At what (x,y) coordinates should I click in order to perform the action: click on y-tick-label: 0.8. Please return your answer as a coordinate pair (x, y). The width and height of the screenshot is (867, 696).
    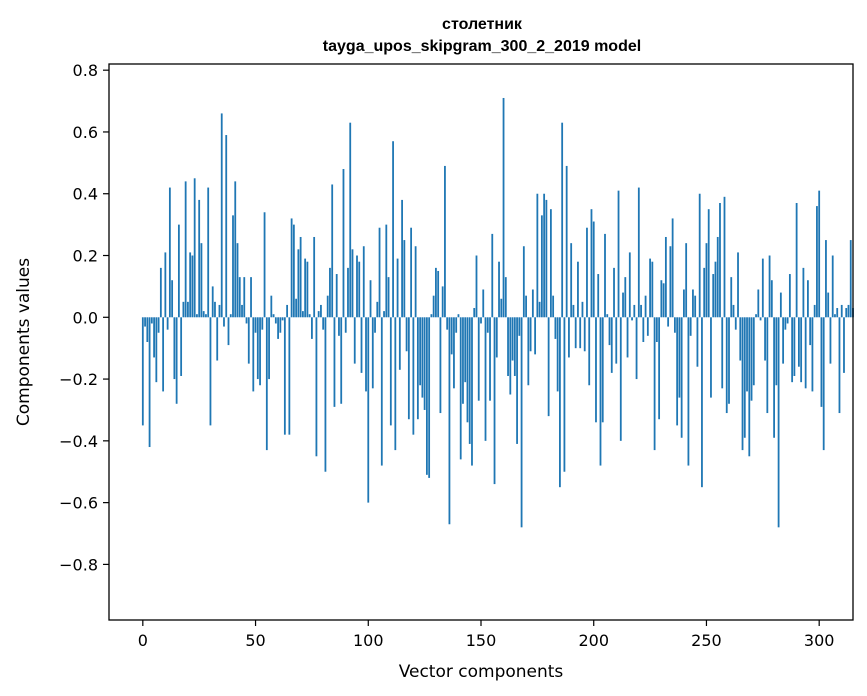
    Looking at the image, I should click on (85, 70).